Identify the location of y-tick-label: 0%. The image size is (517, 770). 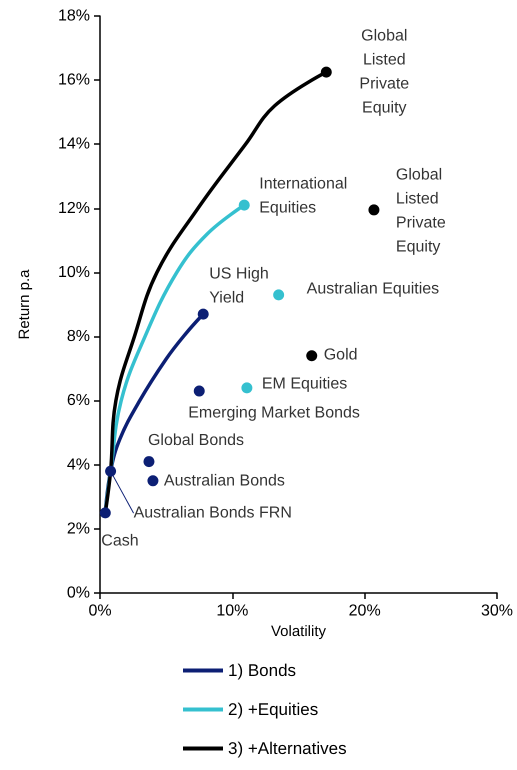
(78, 593).